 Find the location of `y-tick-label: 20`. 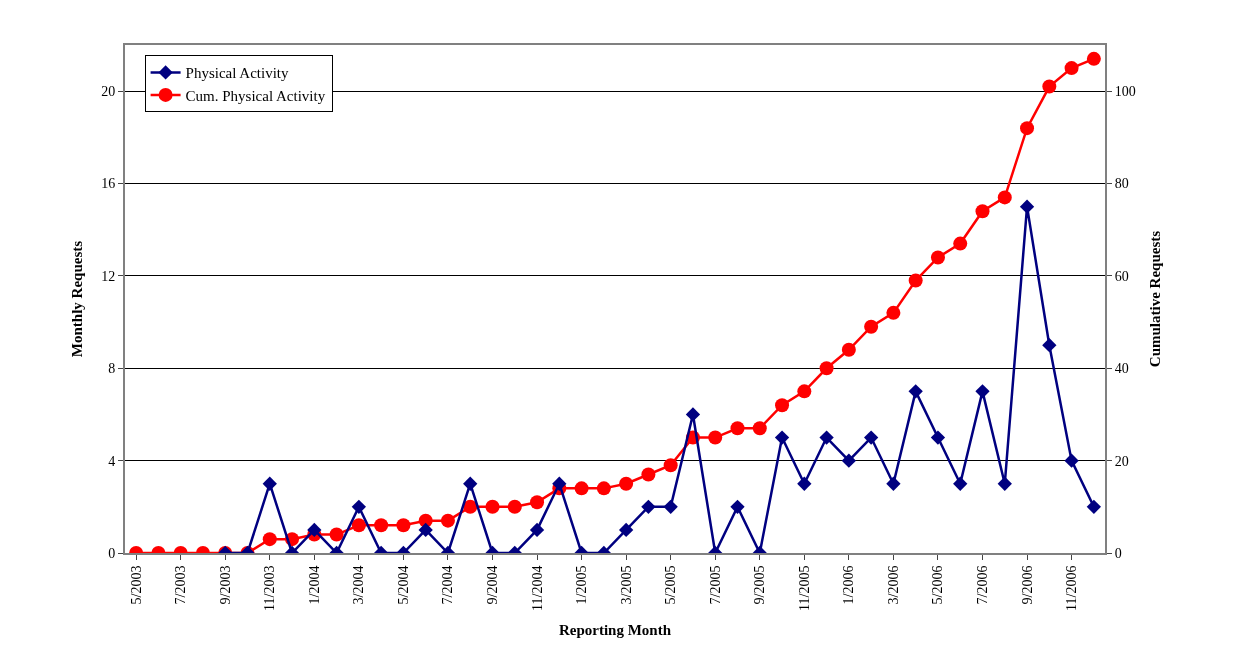

y-tick-label: 20 is located at coordinates (108, 92).